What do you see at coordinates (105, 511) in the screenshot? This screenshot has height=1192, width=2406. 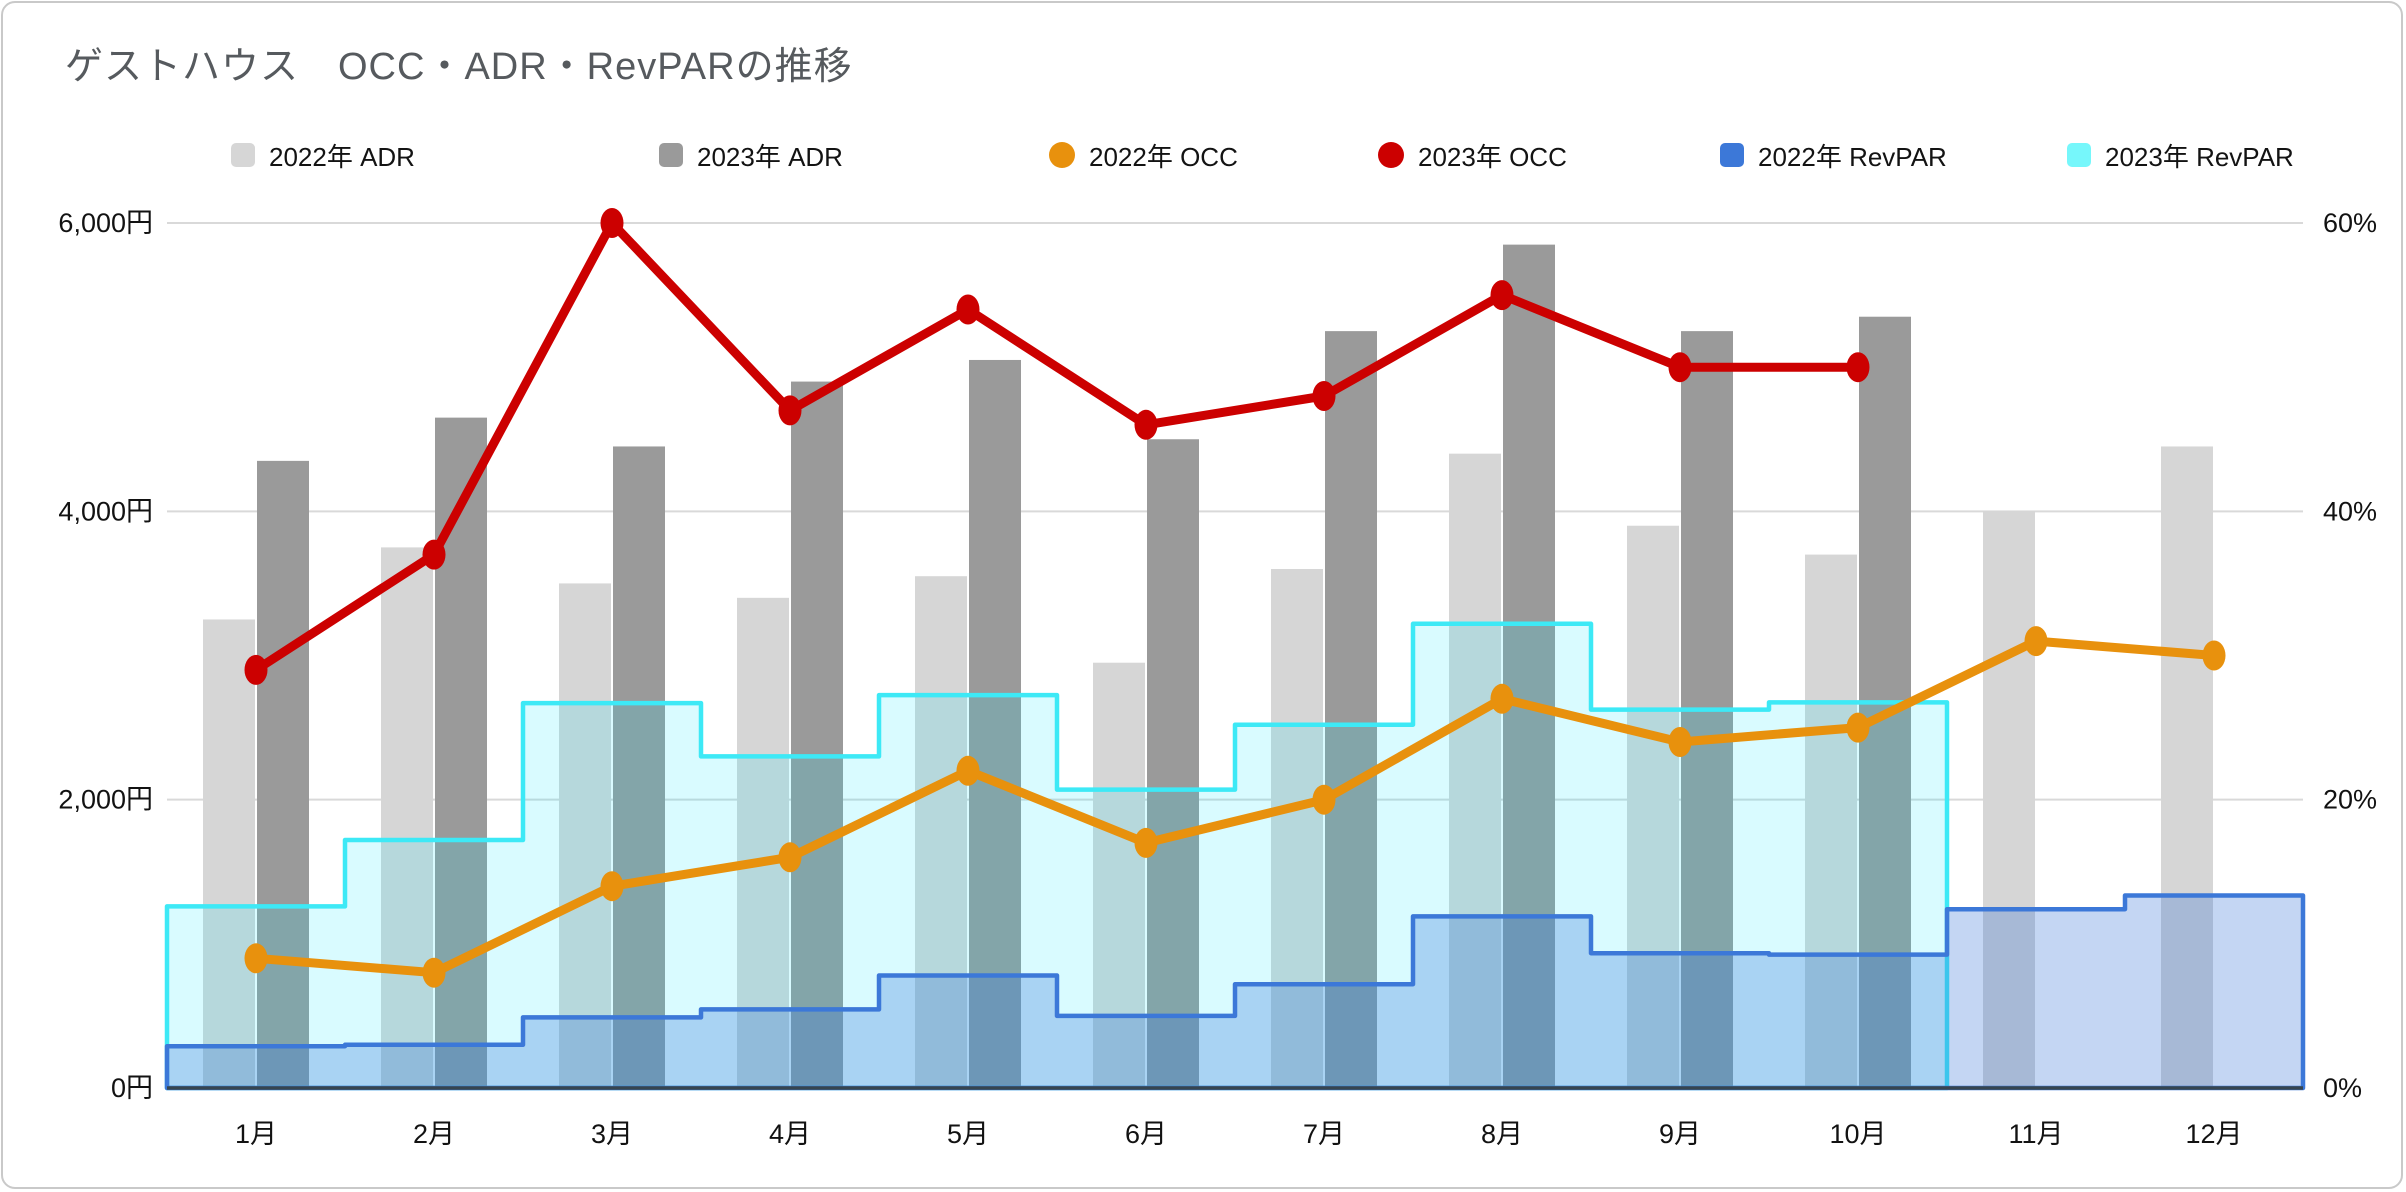 I see `y-left-tick: 4,000円` at bounding box center [105, 511].